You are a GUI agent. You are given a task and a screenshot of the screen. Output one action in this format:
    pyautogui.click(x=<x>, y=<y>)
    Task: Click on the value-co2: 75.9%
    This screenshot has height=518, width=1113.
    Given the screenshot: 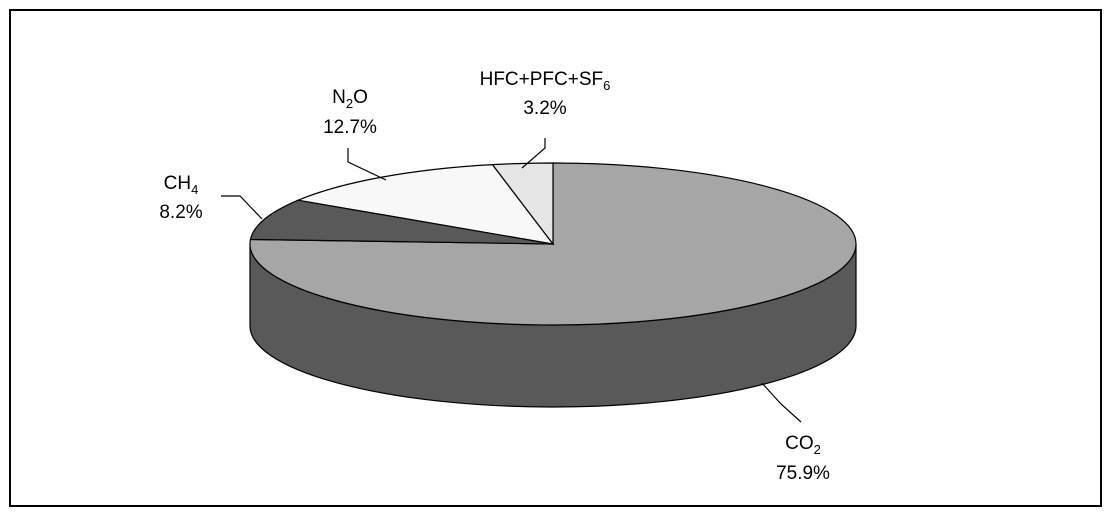 What is the action you would take?
    pyautogui.click(x=803, y=473)
    